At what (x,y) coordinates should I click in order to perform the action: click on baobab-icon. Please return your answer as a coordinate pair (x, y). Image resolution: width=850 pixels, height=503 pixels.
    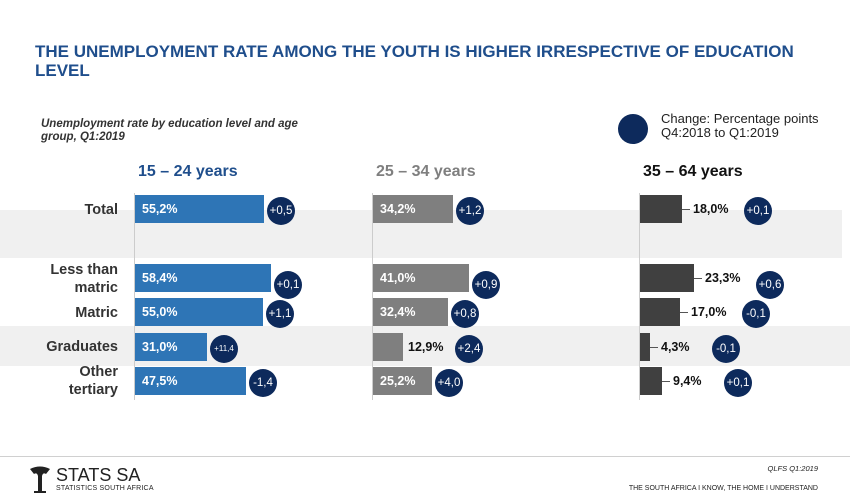
    Looking at the image, I should click on (40, 479).